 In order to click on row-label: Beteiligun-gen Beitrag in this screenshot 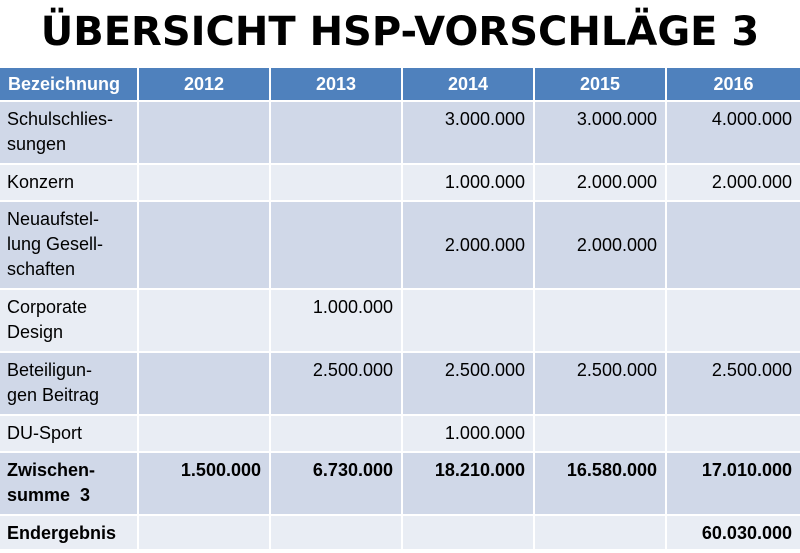, I will do `click(69, 384)`.